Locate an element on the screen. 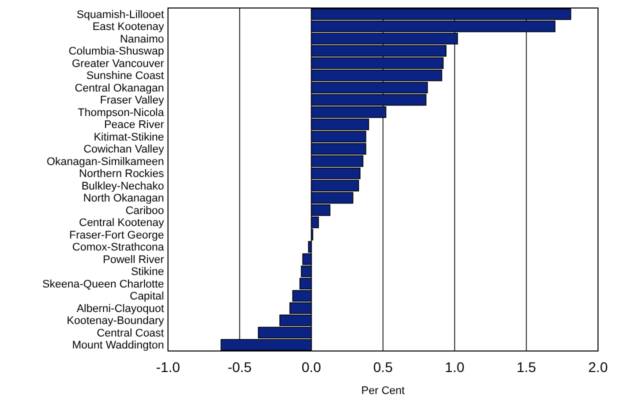 Image resolution: width=622 pixels, height=400 pixels. y-tick-label: Greater Vancouver is located at coordinates (118, 64).